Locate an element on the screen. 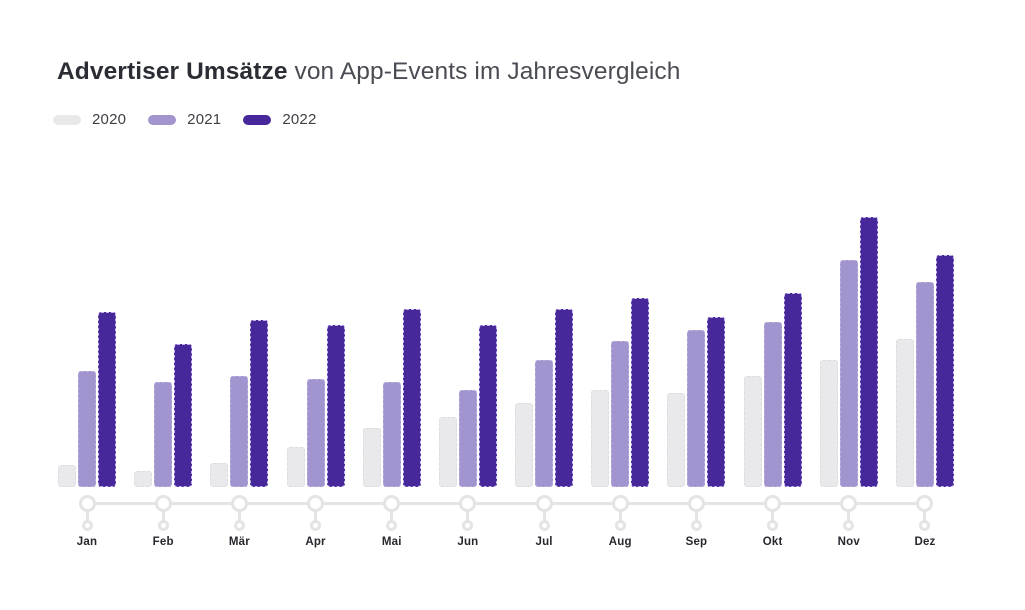 This screenshot has height=610, width=1025. legend: 2020 2021 2022 is located at coordinates (185, 119).